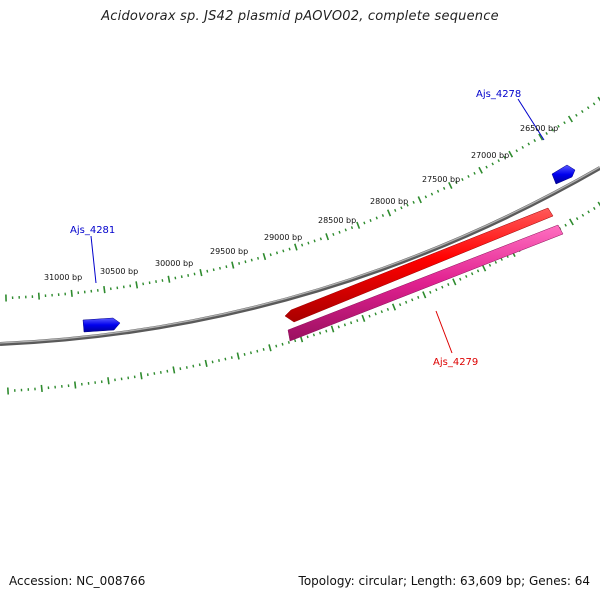  Describe the element at coordinates (539, 128) in the screenshot. I see `tick-label-26500: 26500 bp` at that location.